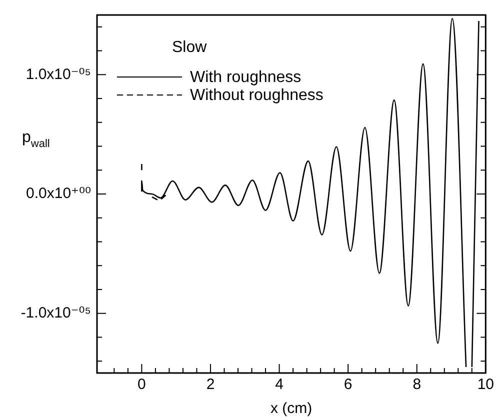  Describe the element at coordinates (291, 409) in the screenshot. I see `x-axis-title: x (cm)` at that location.